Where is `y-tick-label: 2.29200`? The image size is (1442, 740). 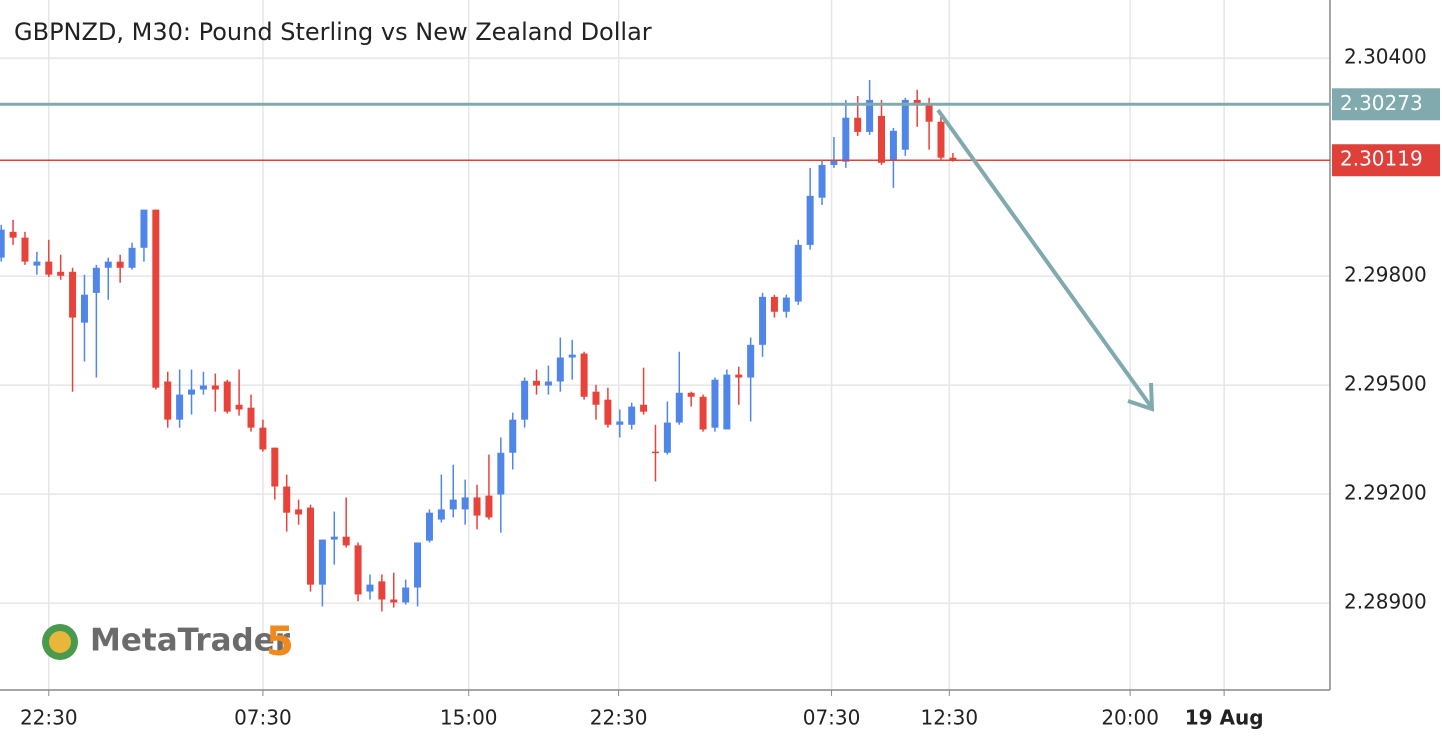 y-tick-label: 2.29200 is located at coordinates (1385, 493).